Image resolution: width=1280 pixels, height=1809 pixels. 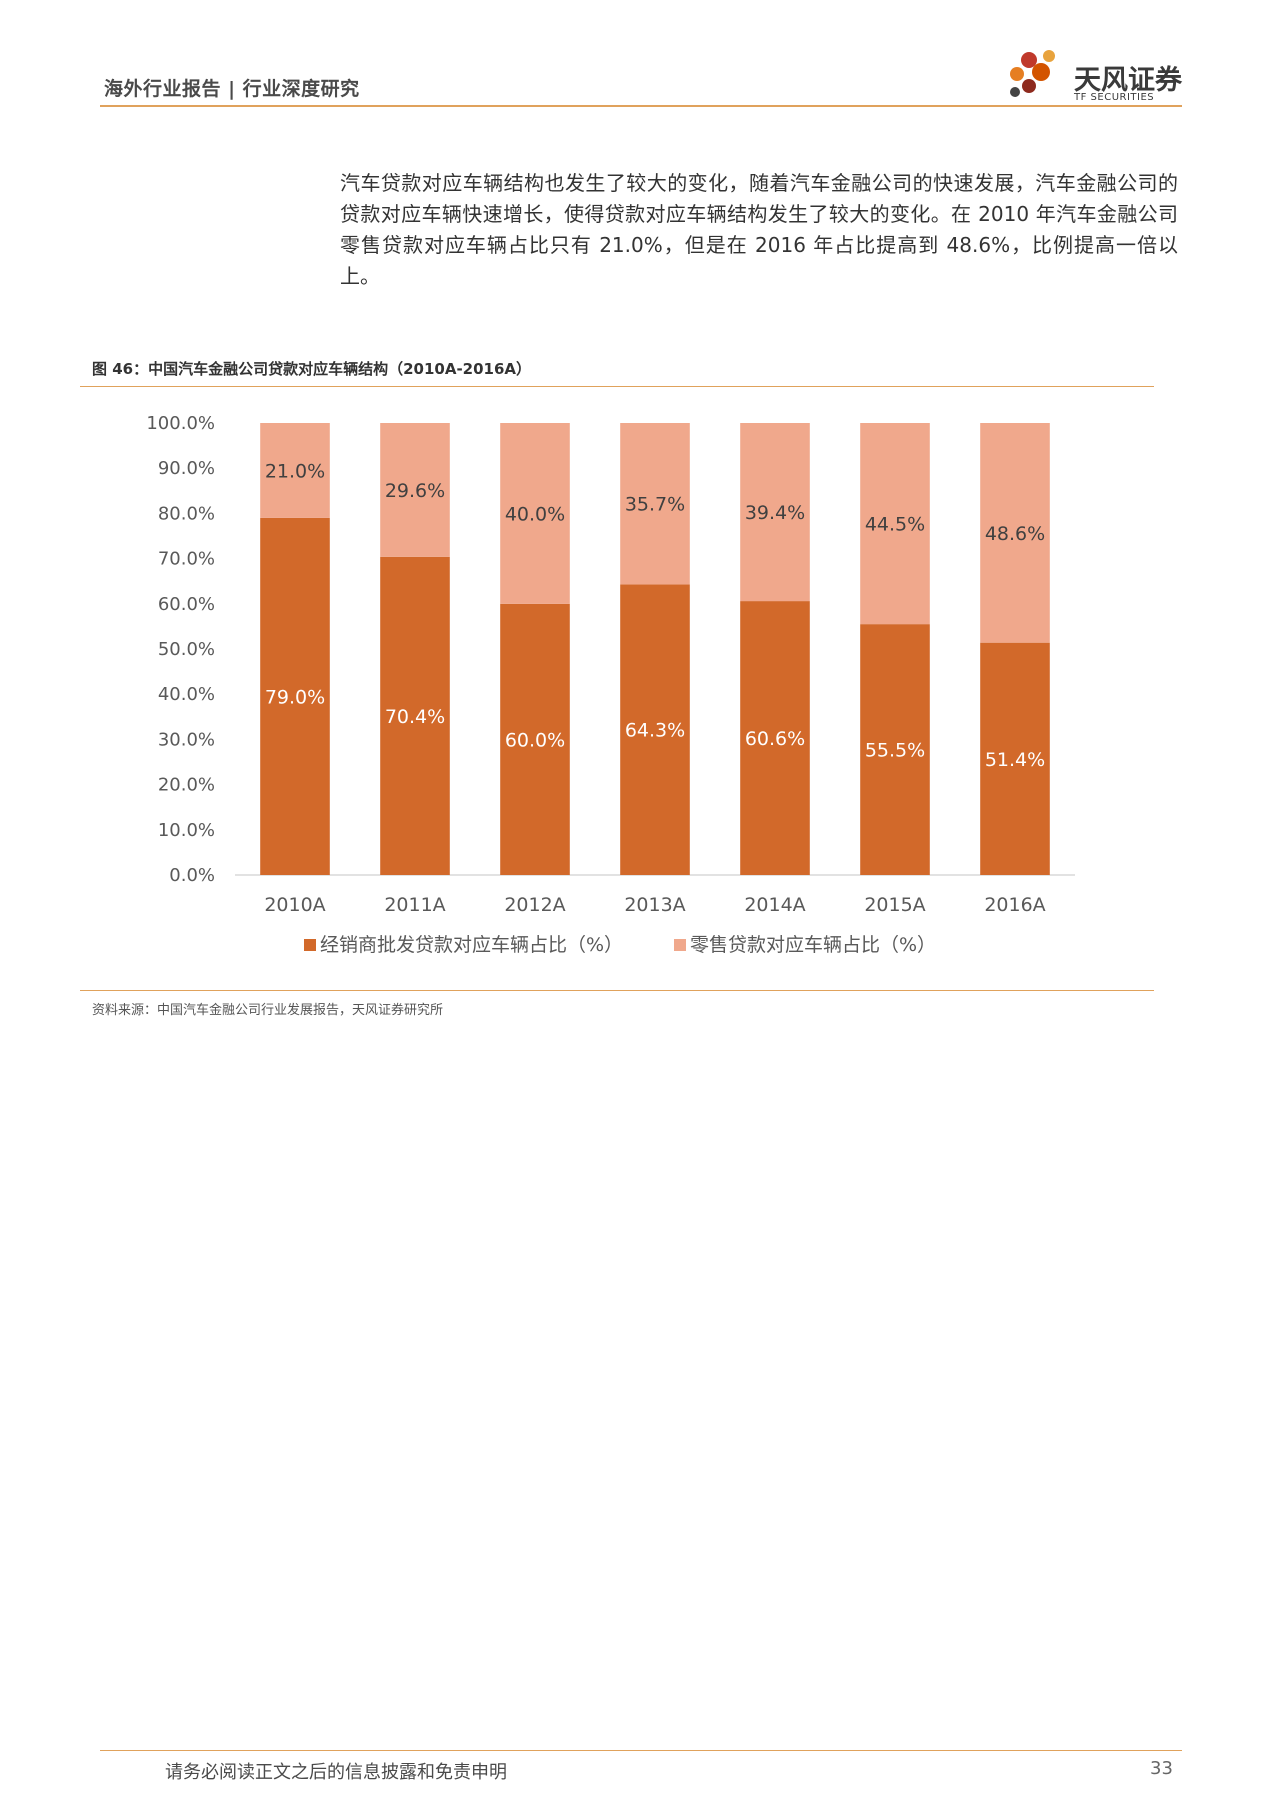 I want to click on y-tick-label: 20.0%, so click(x=186, y=785).